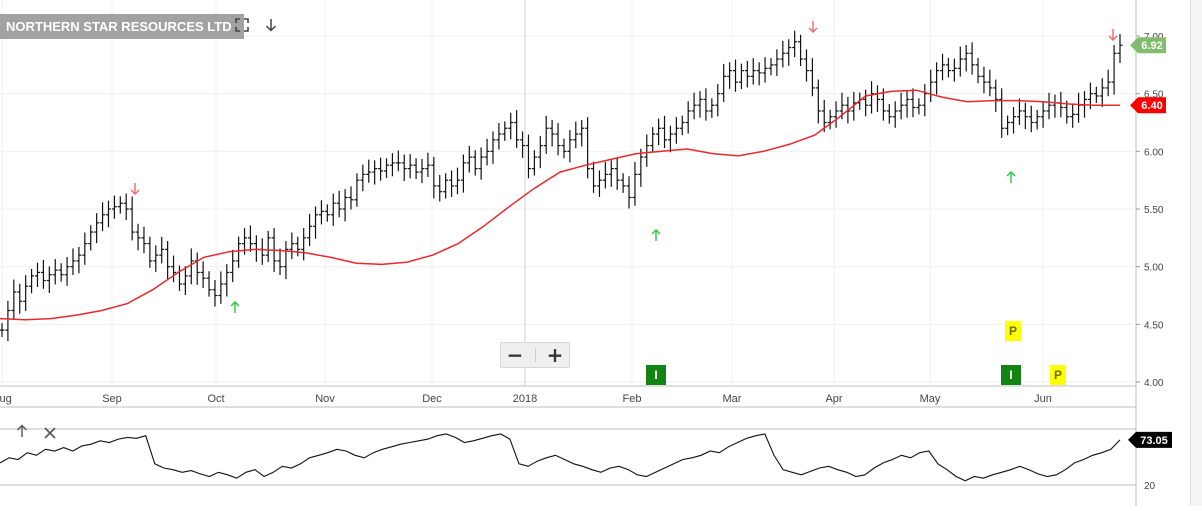  Describe the element at coordinates (1154, 383) in the screenshot. I see `y-tick-label: 4.00` at that location.